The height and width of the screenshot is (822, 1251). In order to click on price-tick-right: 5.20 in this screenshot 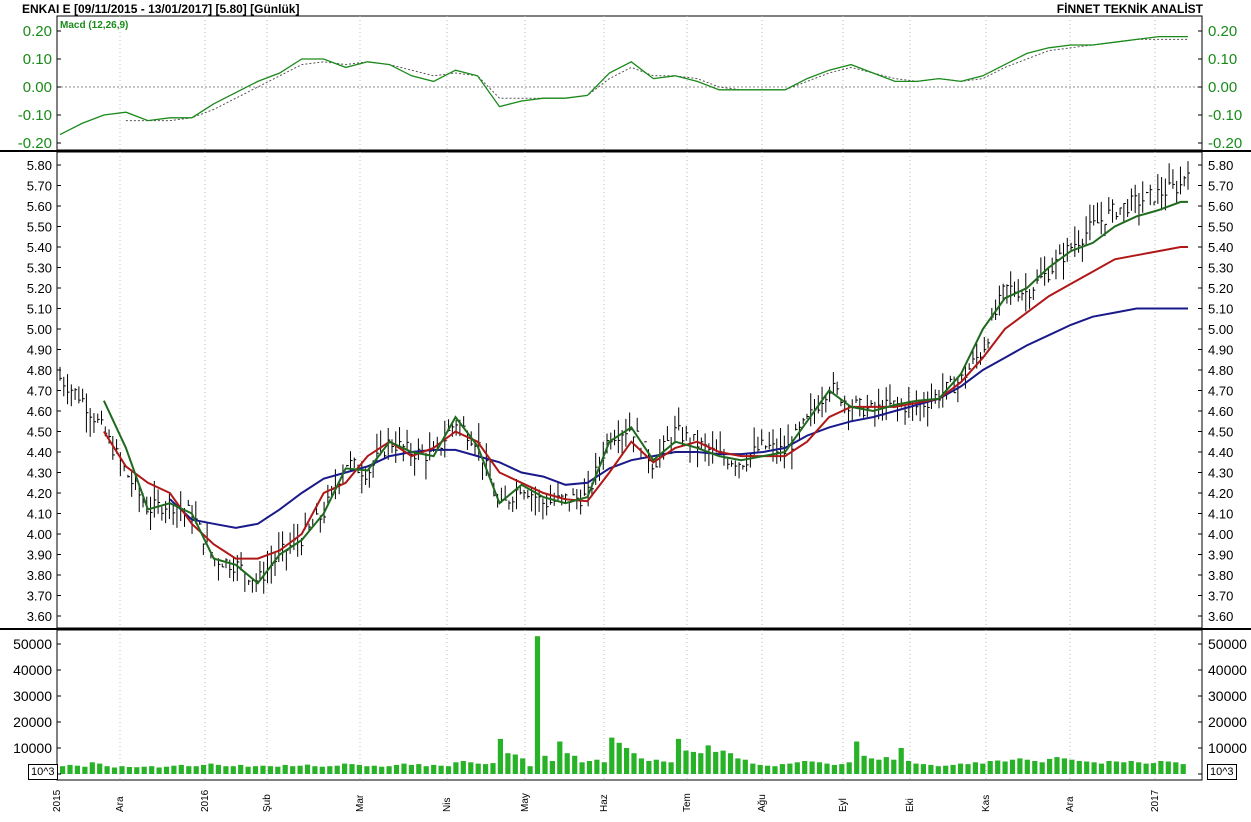, I will do `click(1220, 288)`.